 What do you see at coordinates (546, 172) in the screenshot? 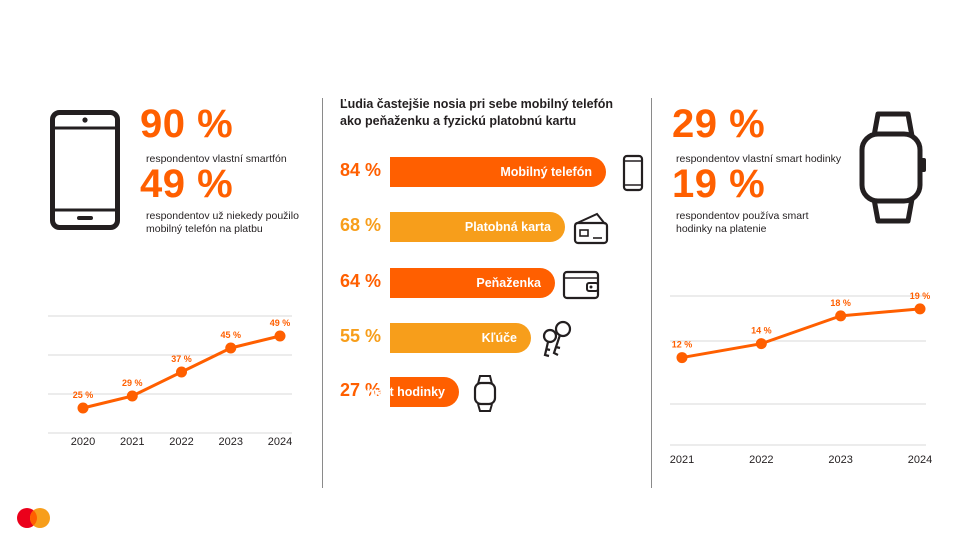
I see `bar-label: Mobilný telefón` at bounding box center [546, 172].